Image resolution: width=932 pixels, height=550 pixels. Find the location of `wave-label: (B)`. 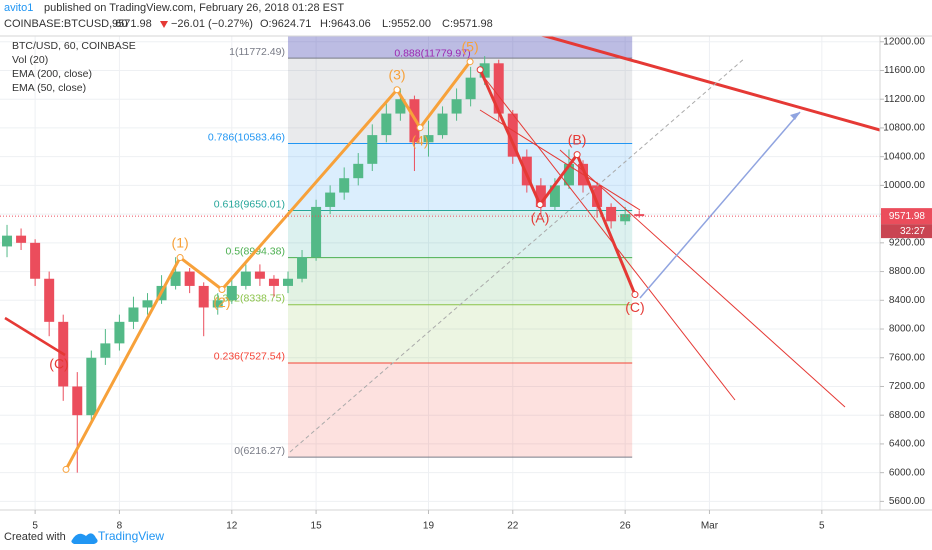

wave-label: (B) is located at coordinates (577, 139).